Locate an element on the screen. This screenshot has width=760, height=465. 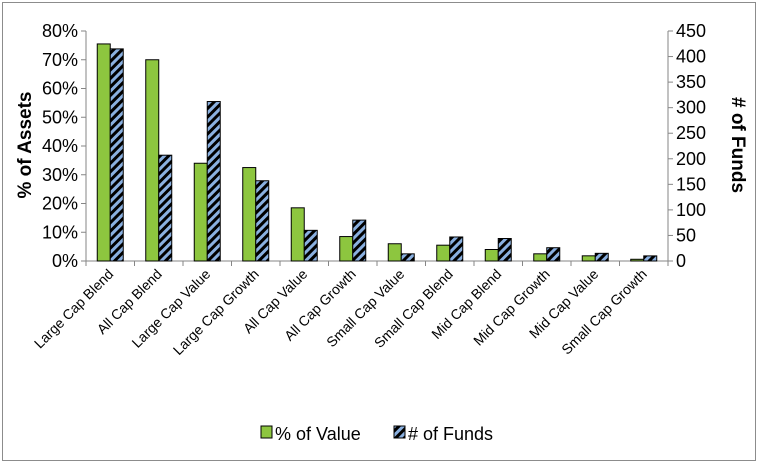
y2-tick-label: 400 is located at coordinates (691, 57).